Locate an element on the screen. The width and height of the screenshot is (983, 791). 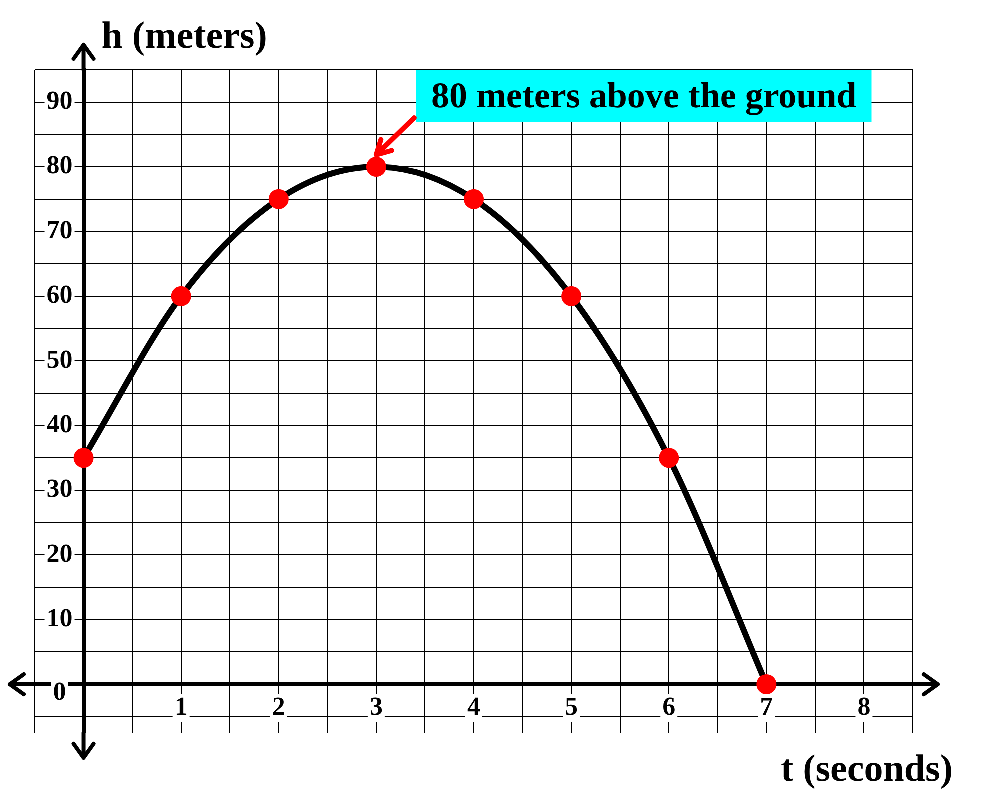
x-tick-label: 3 is located at coordinates (376, 707).